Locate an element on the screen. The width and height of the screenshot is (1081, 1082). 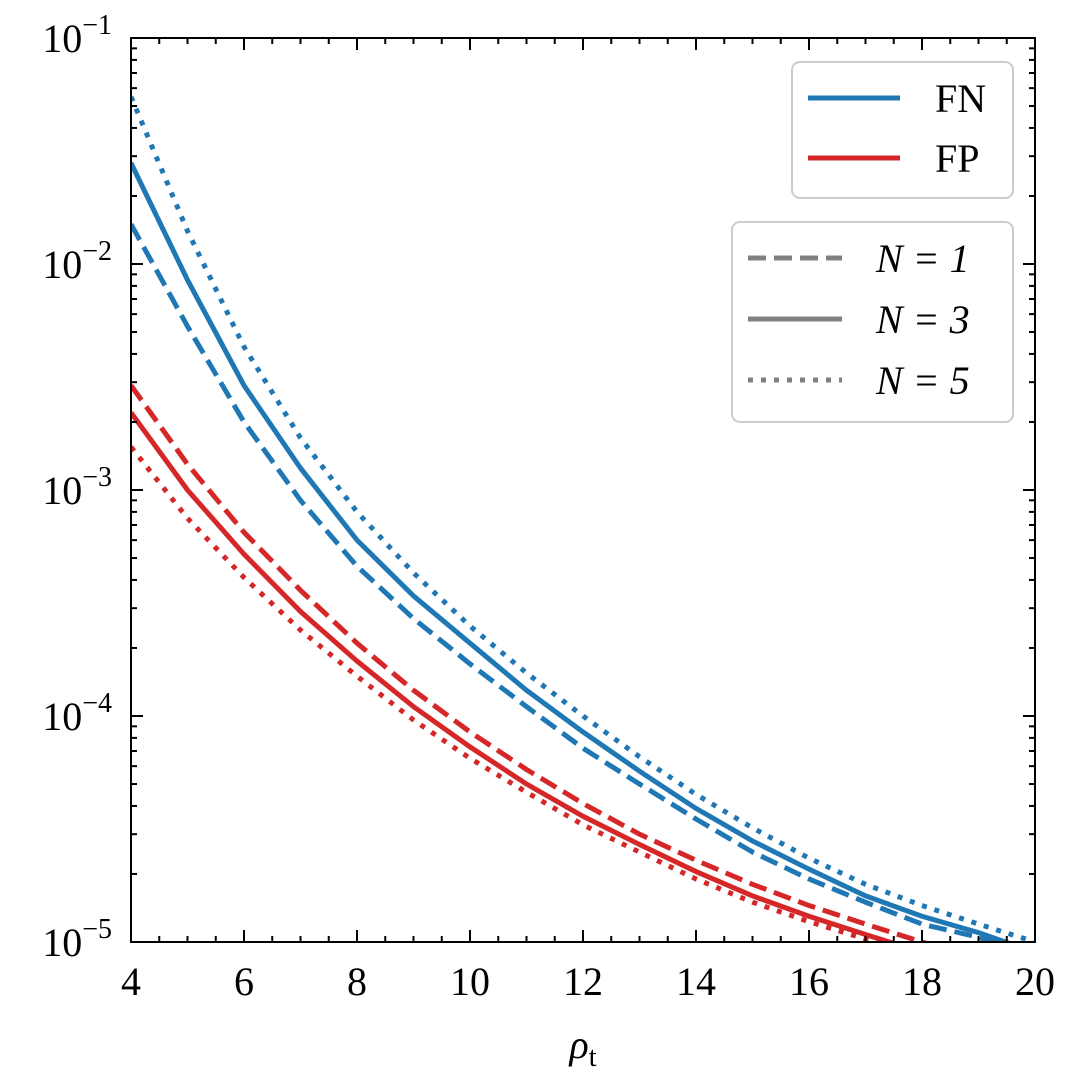
x-label-main: ρ is located at coordinates (578, 1044).